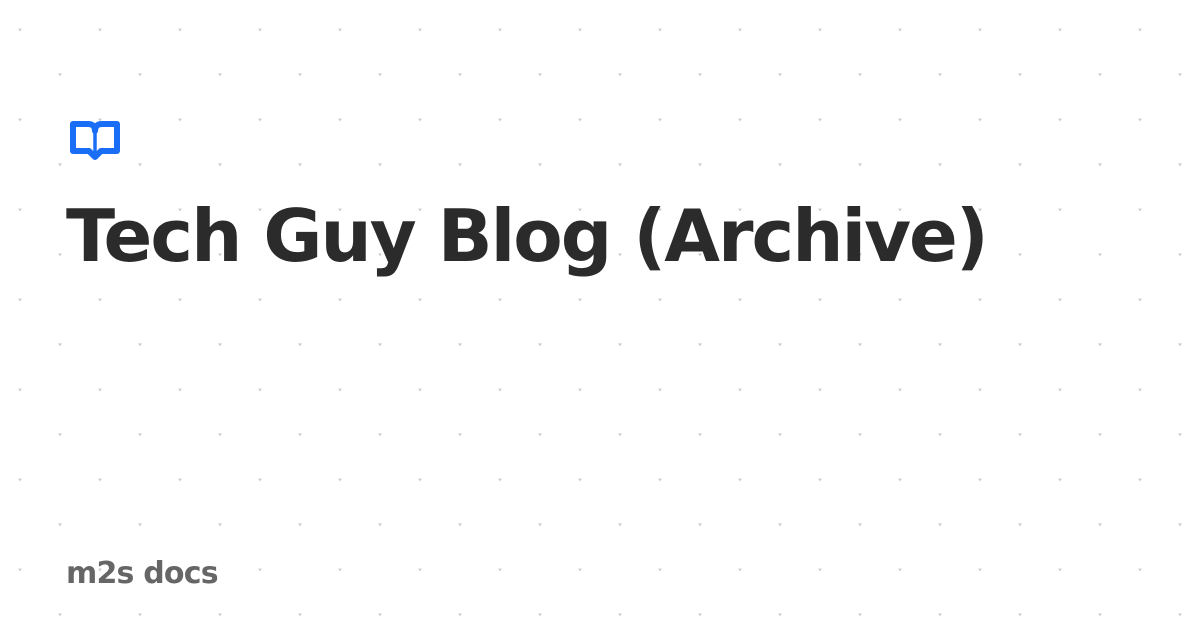 This screenshot has height=630, width=1200. I want to click on page-title: Tech Guy Blog (Archive), so click(527, 236).